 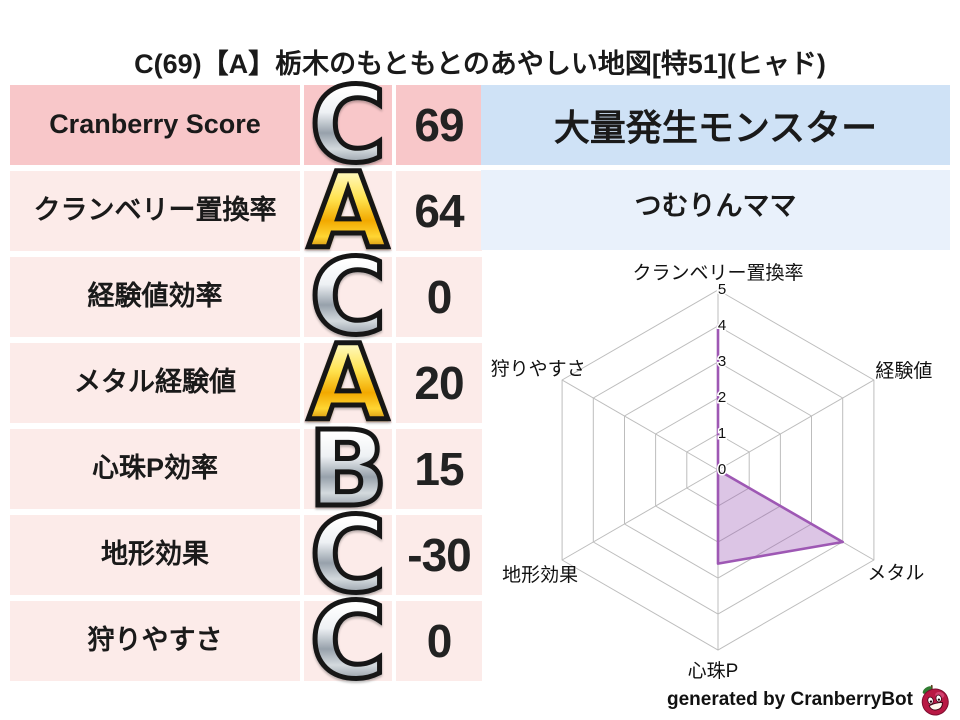 I want to click on svg-text: 2, so click(x=722, y=397).